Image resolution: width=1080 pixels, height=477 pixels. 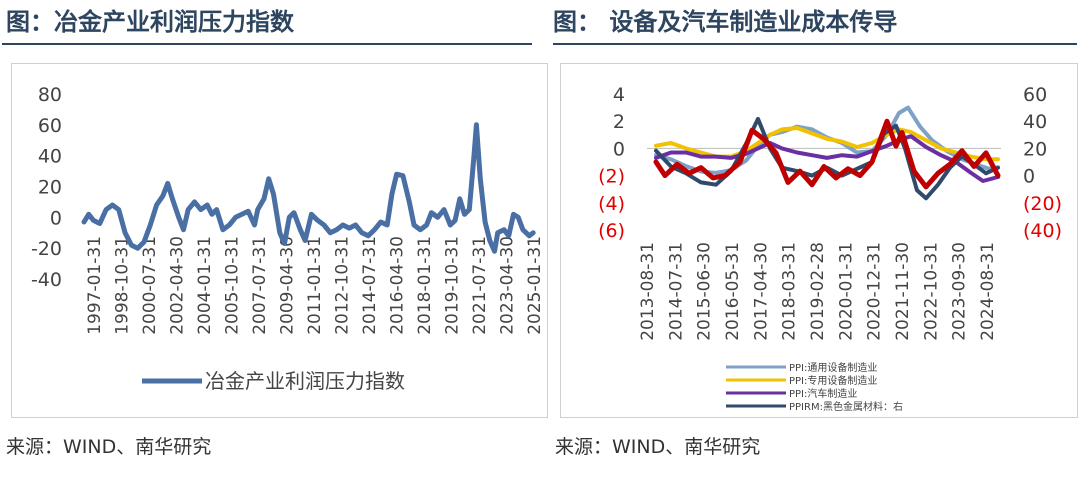 I want to click on left-legend-label: 冶金产业利润压力指数, so click(x=305, y=381).